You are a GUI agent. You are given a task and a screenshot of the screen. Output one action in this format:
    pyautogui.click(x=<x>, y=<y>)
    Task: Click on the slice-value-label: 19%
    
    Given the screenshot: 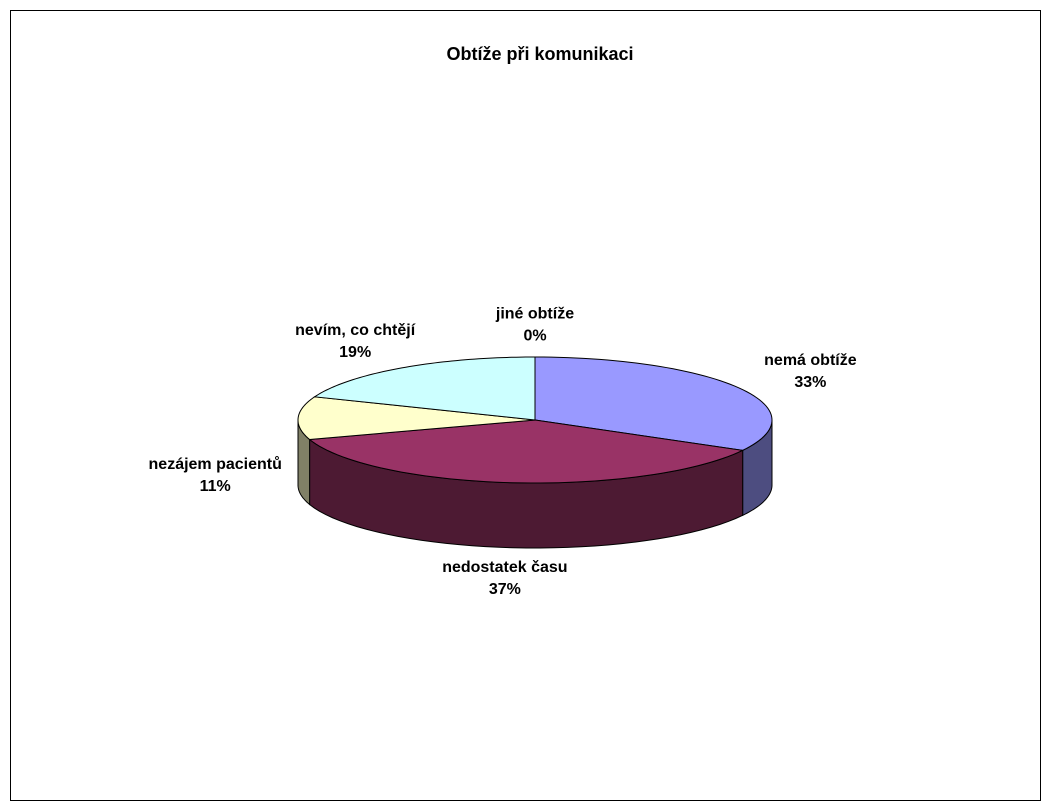 What is the action you would take?
    pyautogui.click(x=355, y=352)
    